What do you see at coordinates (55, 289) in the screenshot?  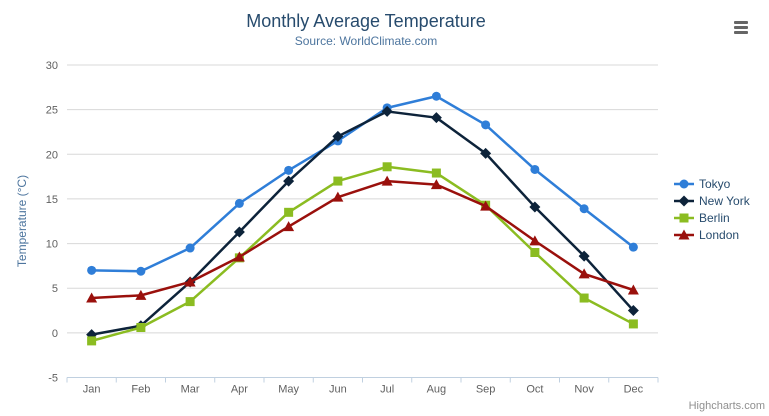 I see `y-axis-tick-label: 5` at bounding box center [55, 289].